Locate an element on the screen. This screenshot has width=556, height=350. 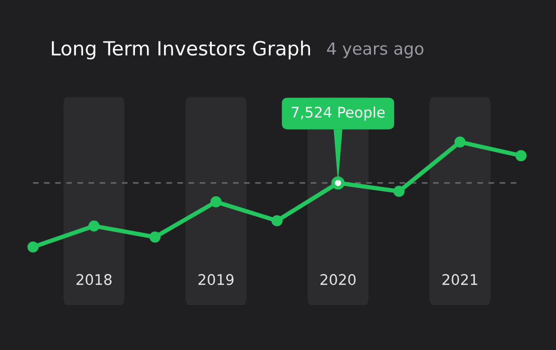
chart-subtitle: 4 years ago is located at coordinates (375, 50).